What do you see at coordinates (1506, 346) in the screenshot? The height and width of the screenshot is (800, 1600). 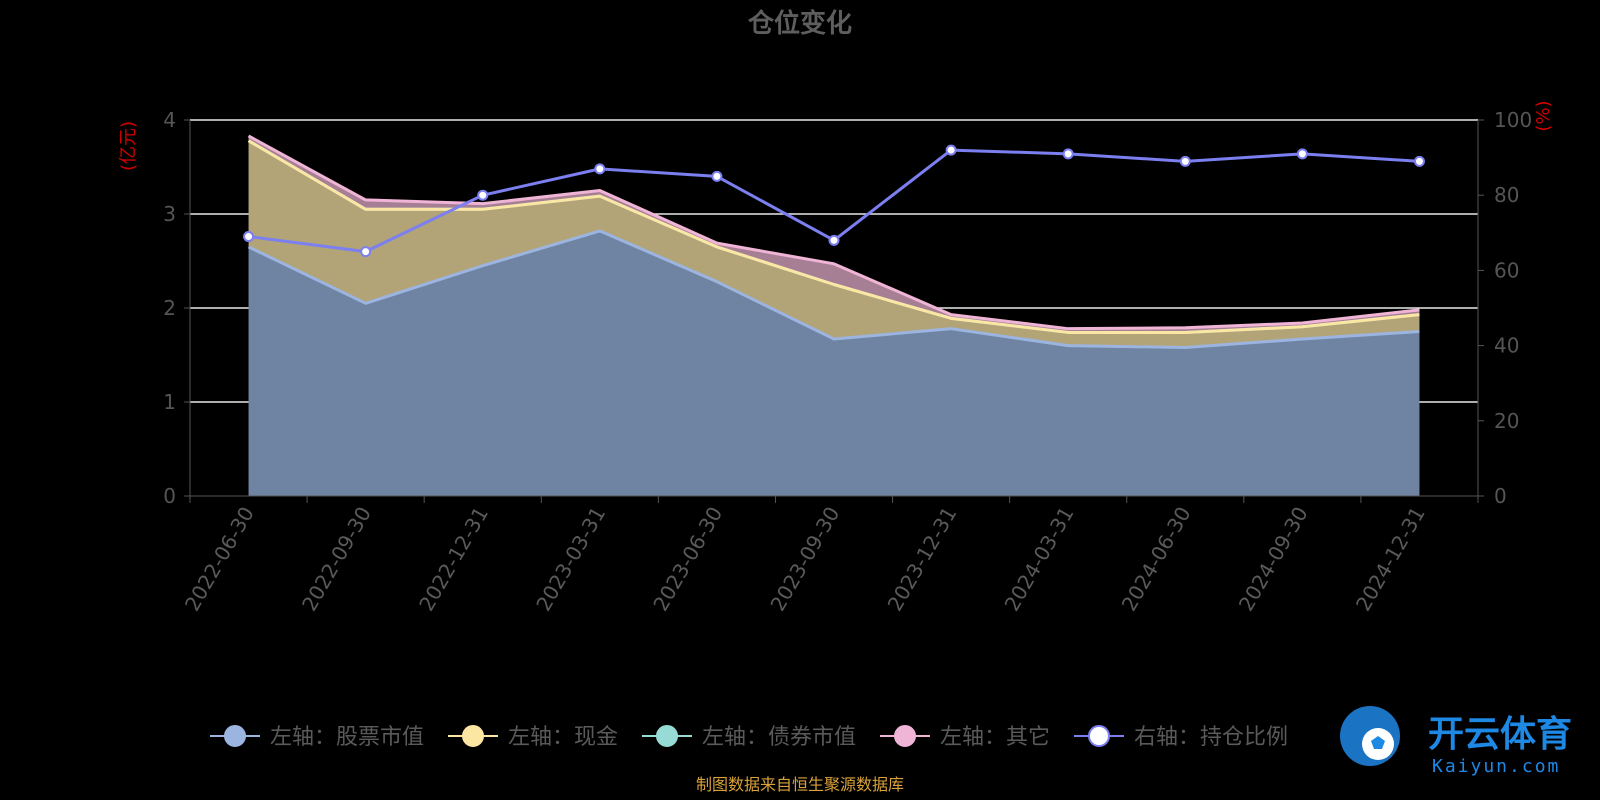 I see `right-tick-label: 40` at bounding box center [1506, 346].